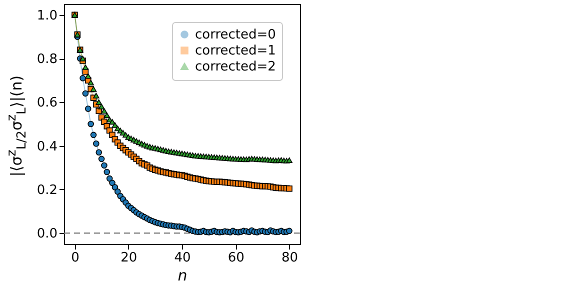  I want to click on x-axis-title: n, so click(183, 275).